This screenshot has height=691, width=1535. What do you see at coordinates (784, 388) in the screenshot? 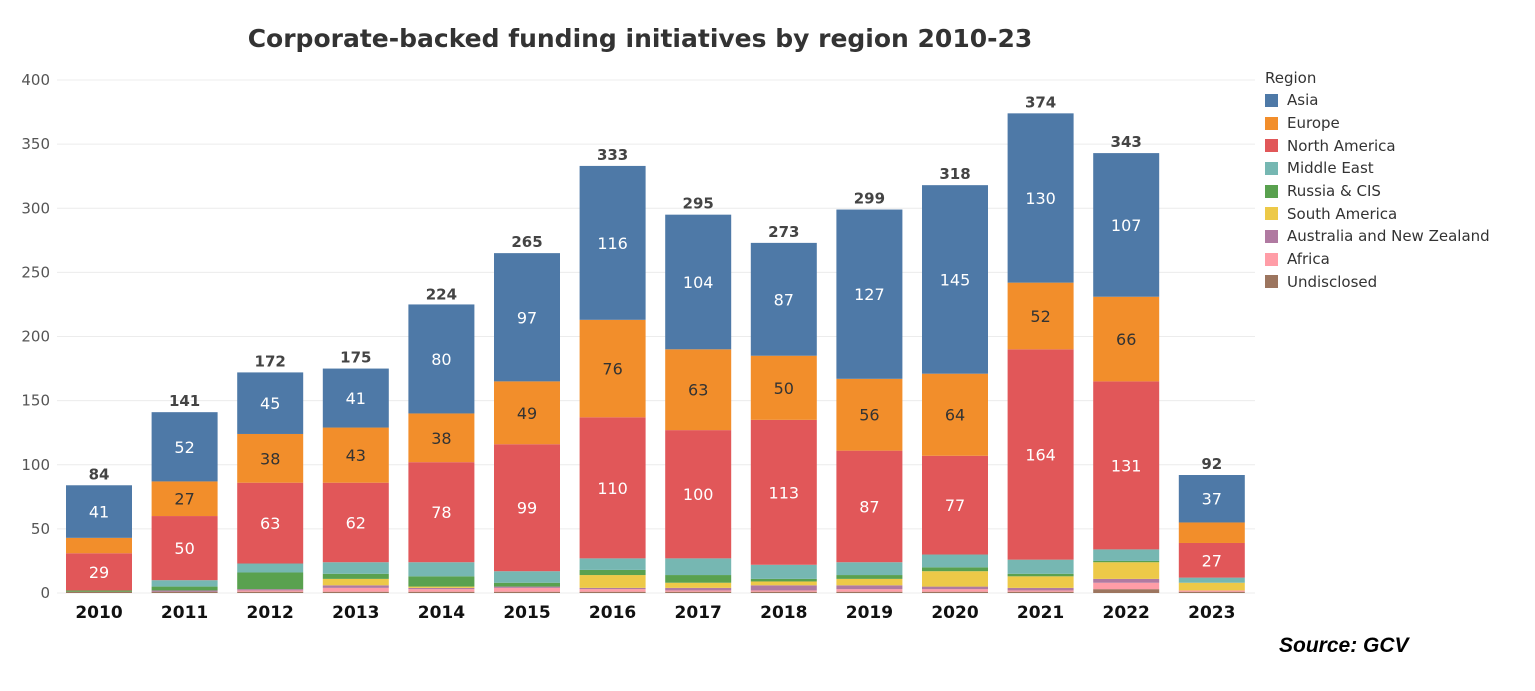
I see `data-label: 50` at bounding box center [784, 388].